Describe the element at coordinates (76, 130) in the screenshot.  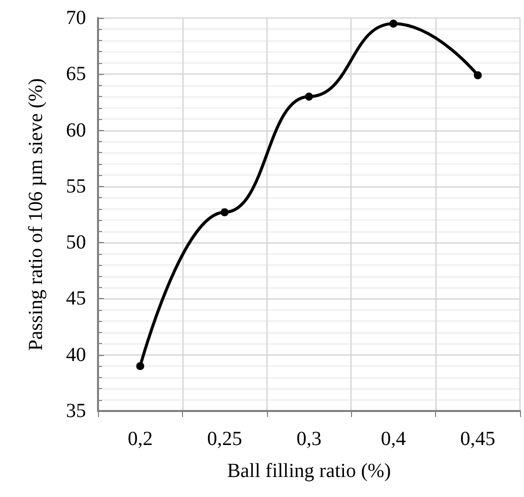
I see `y-tick-label: 60` at that location.